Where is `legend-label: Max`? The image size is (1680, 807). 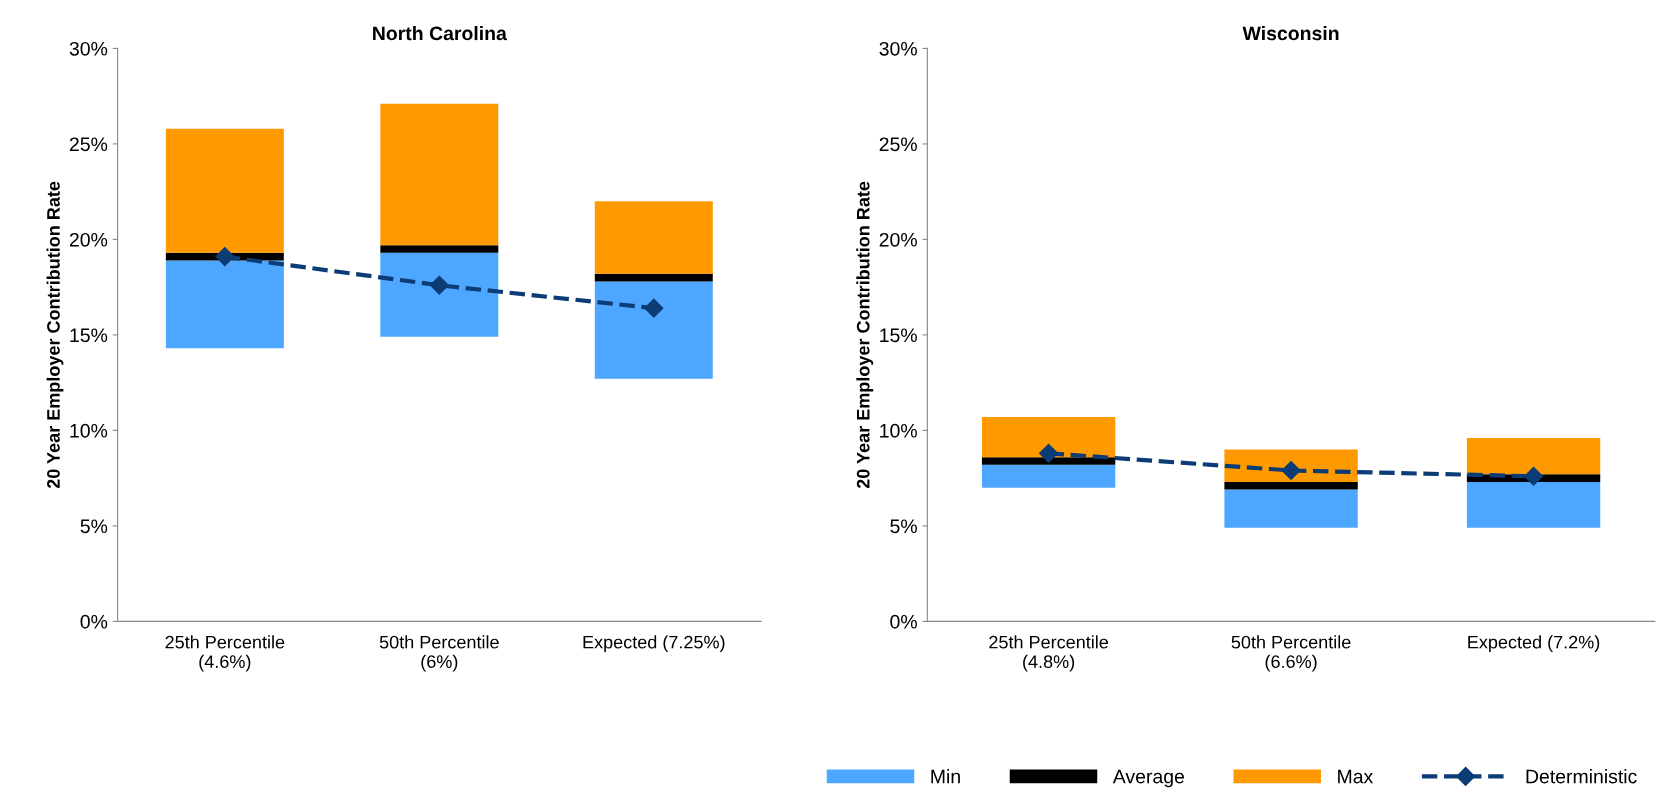 legend-label: Max is located at coordinates (1356, 776).